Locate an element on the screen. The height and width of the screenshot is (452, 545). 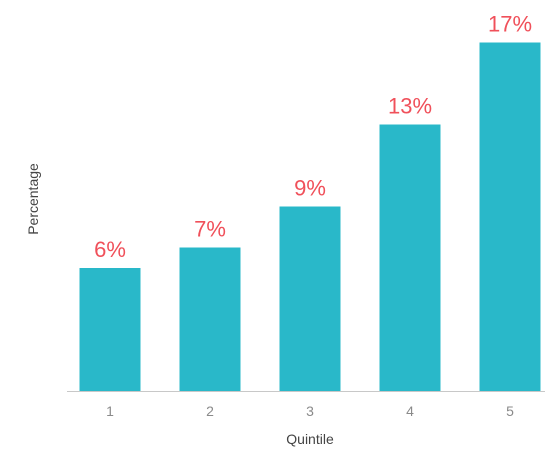
x-tick-label-4: 4 is located at coordinates (410, 411).